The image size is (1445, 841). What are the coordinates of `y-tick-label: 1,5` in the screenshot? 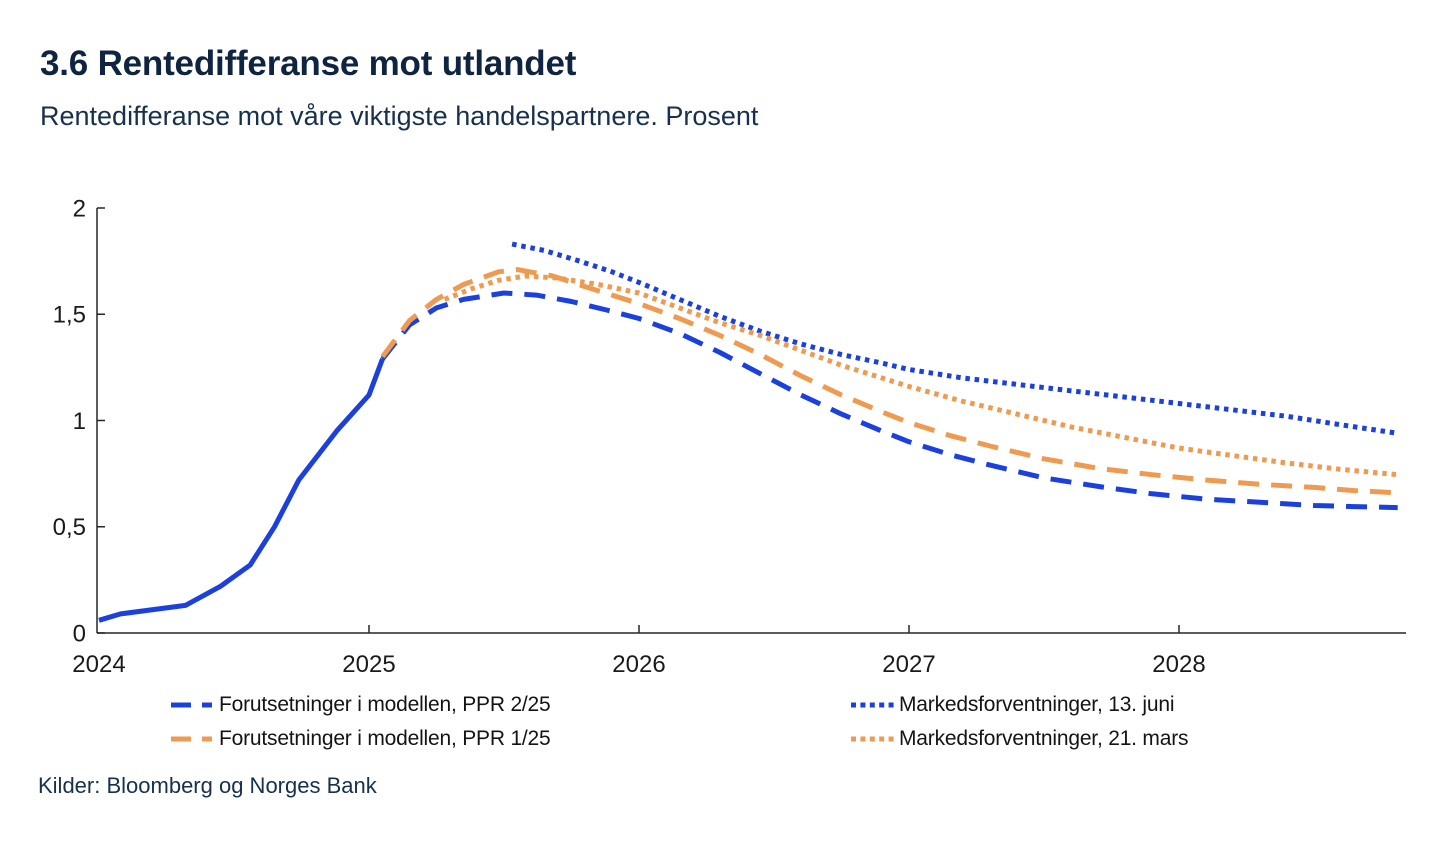 It's located at (69, 315).